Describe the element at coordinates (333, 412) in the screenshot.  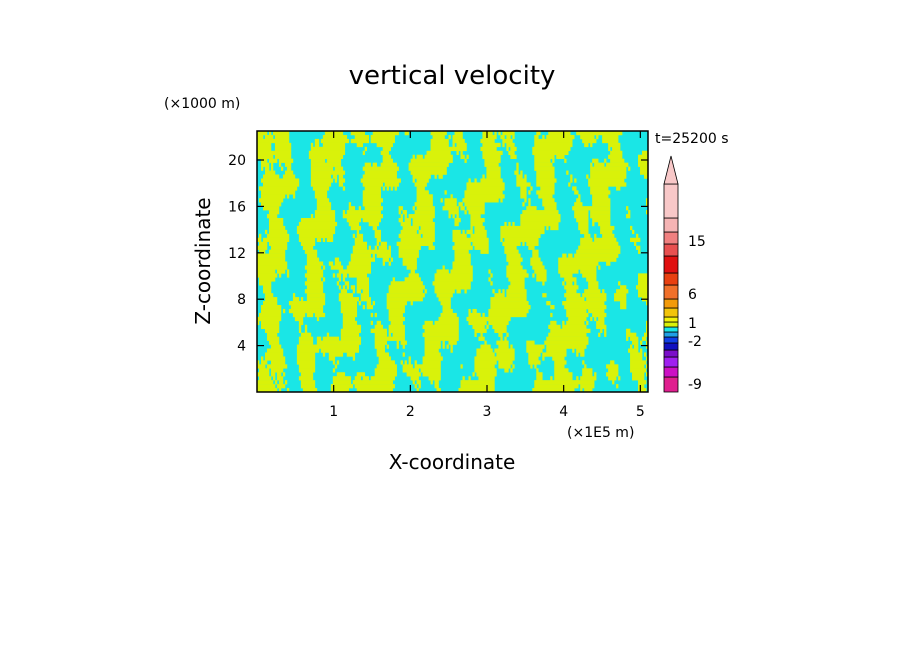
I see `x-tick-label: 1` at that location.